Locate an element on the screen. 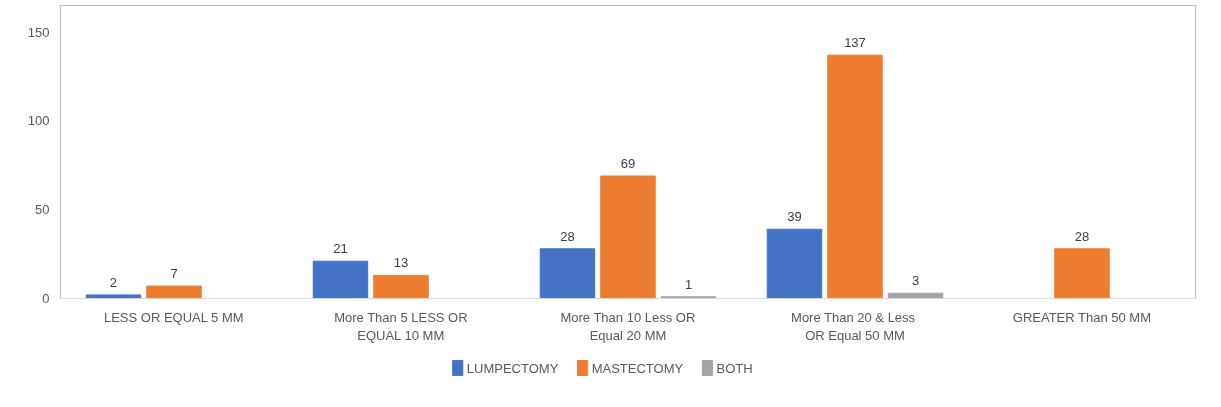  data-label: 69 is located at coordinates (628, 163).